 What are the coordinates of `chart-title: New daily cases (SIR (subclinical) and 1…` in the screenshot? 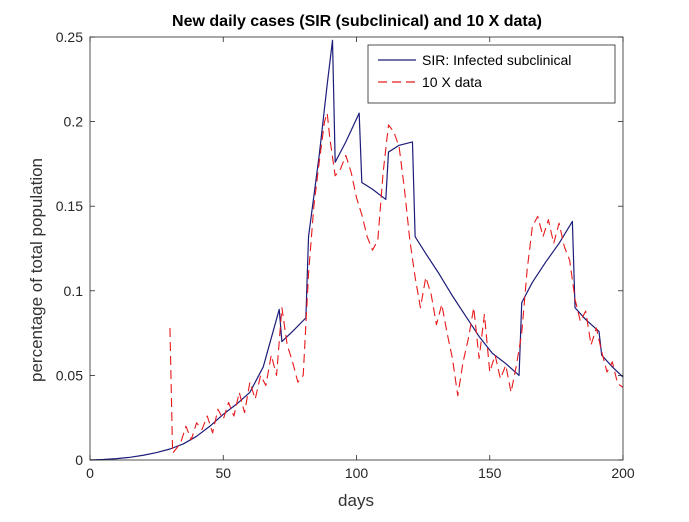 It's located at (357, 21).